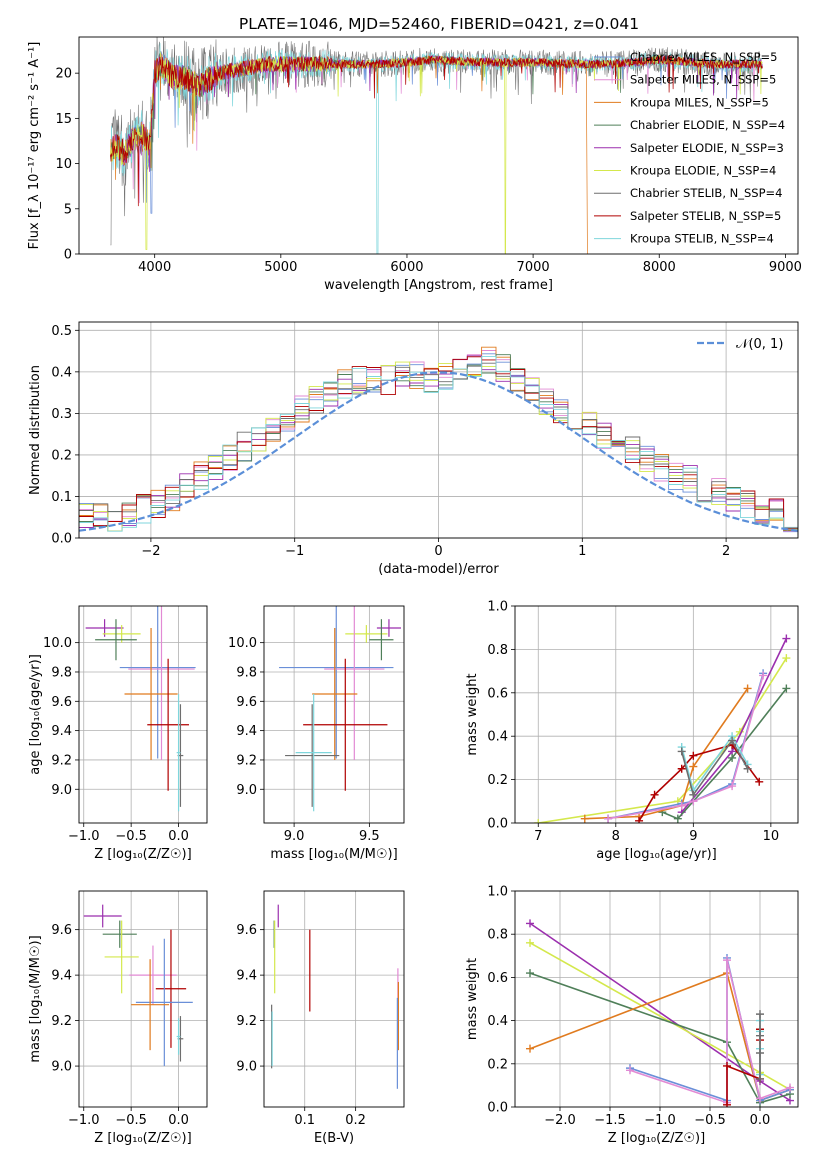 The height and width of the screenshot is (1170, 819). Describe the element at coordinates (280, 267) in the screenshot. I see `x-tick-label: 5000` at that location.